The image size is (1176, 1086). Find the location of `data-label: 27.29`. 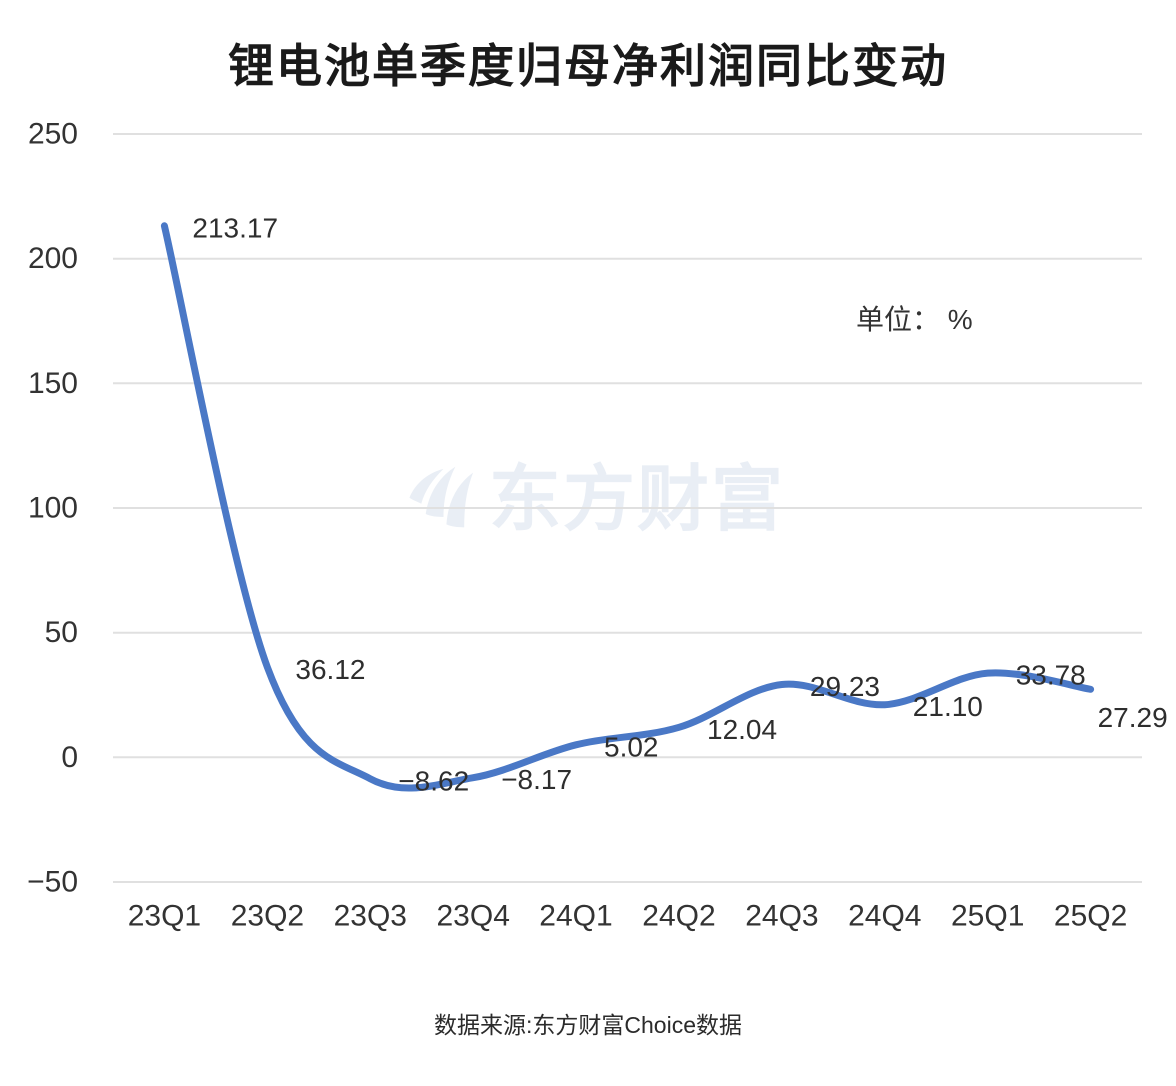

data-label: 27.29 is located at coordinates (1133, 717).